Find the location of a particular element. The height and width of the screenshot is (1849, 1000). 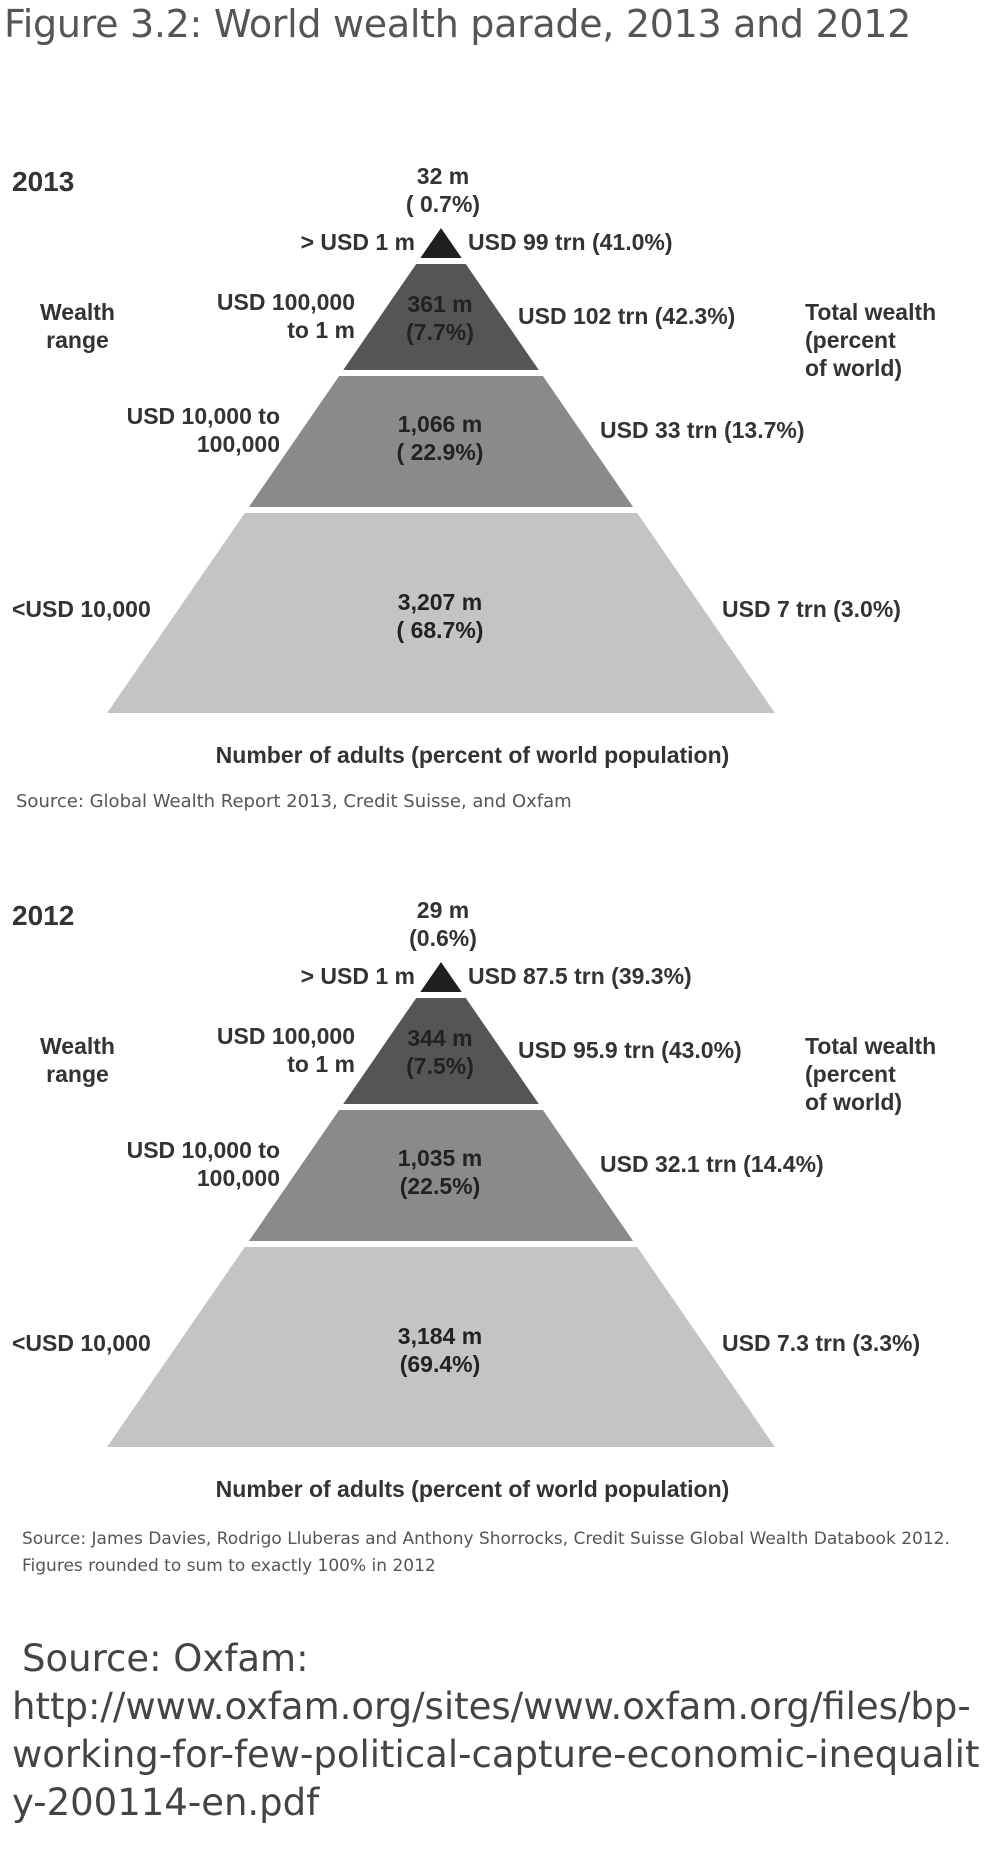

tier-adults-label: 361 m (7.7%) is located at coordinates (440, 318).